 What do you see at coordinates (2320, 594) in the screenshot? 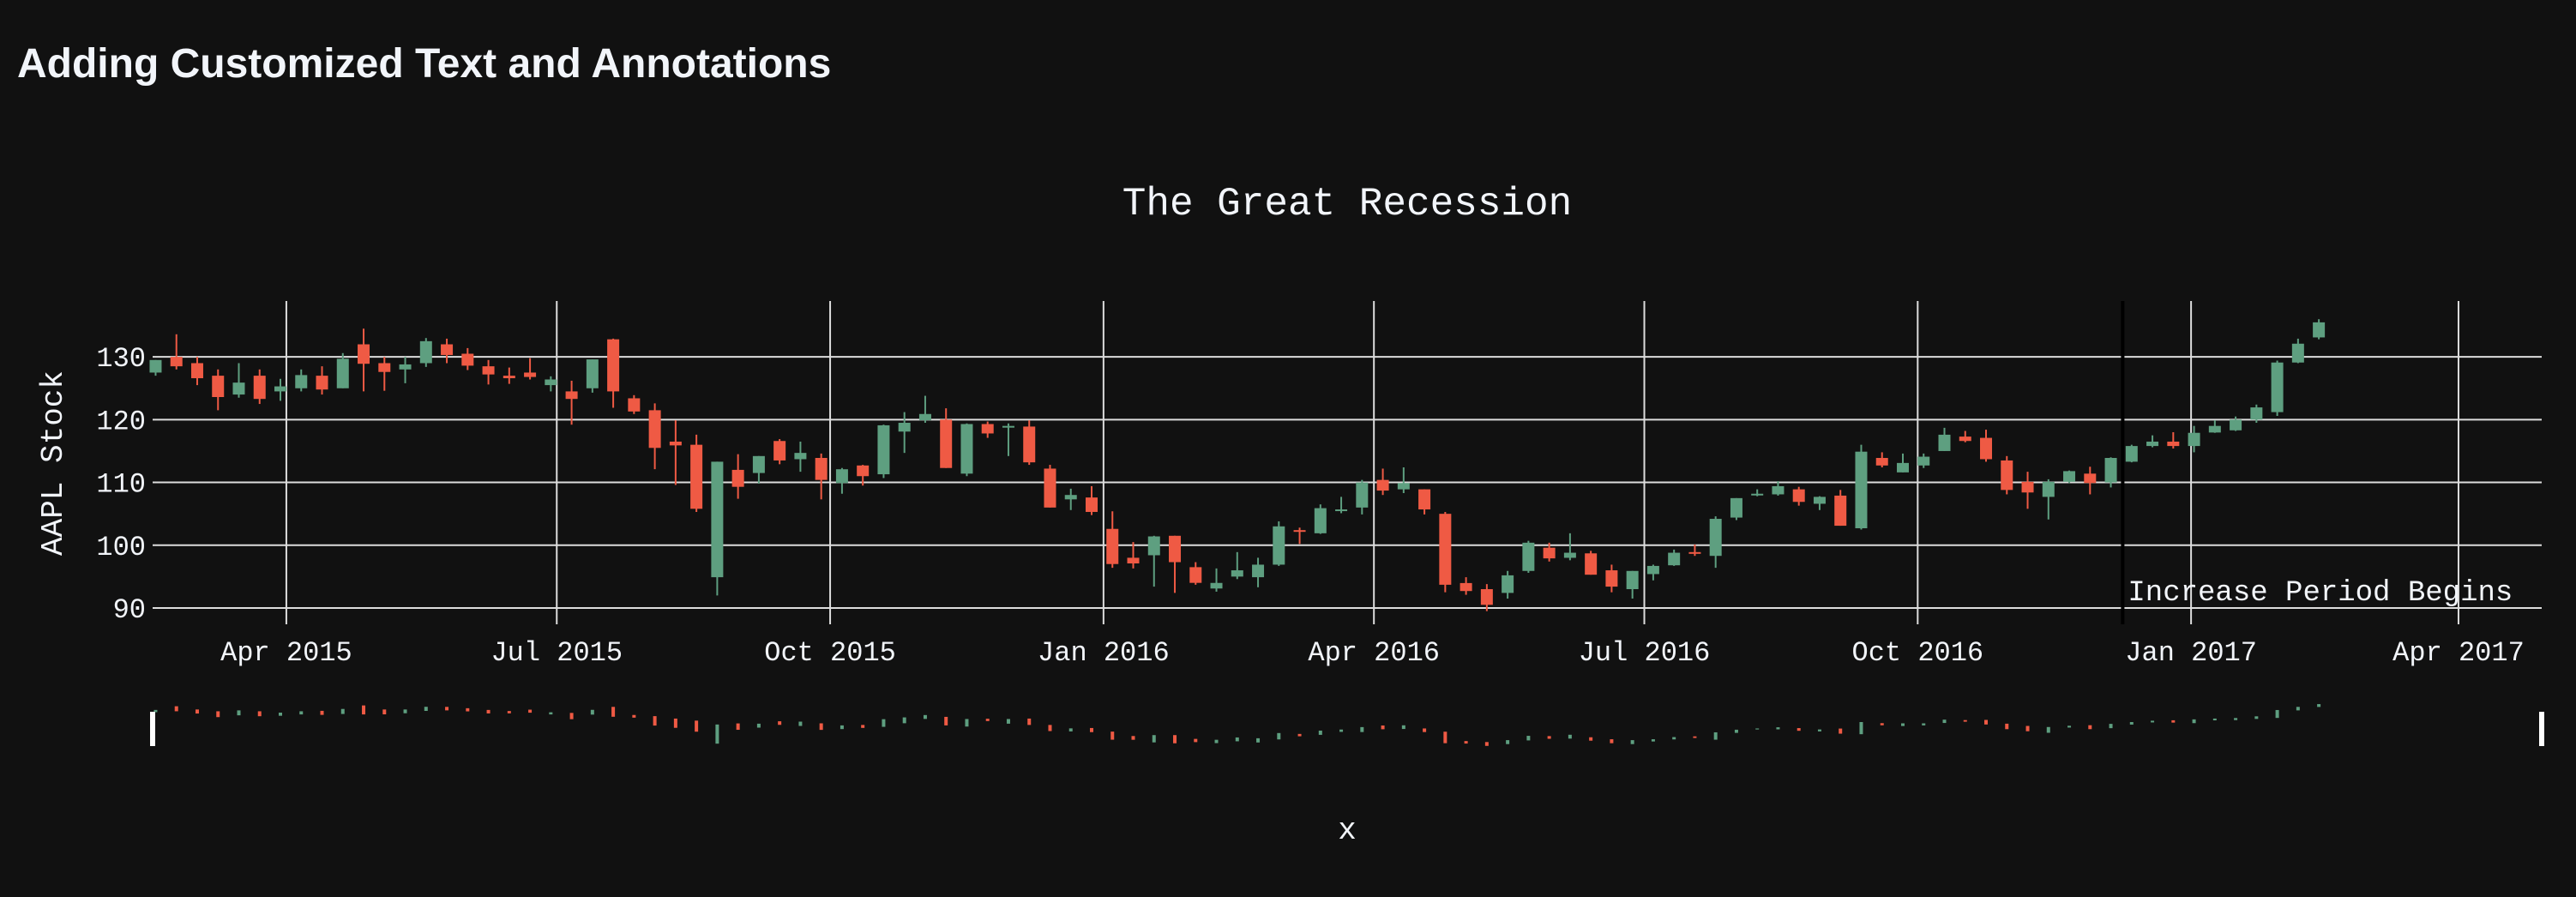
I see `annotation-text: Increase Period Begins` at bounding box center [2320, 594].